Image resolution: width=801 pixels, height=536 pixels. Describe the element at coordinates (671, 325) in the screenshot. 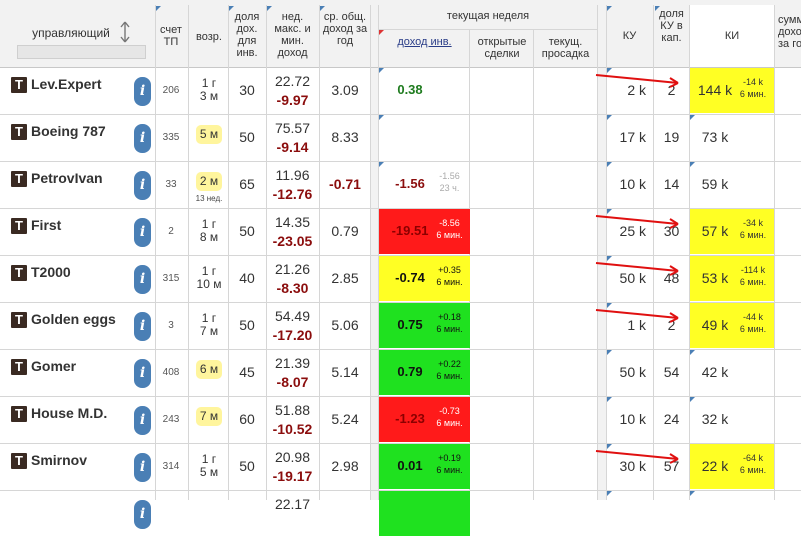

I see `ku-share: 2` at that location.